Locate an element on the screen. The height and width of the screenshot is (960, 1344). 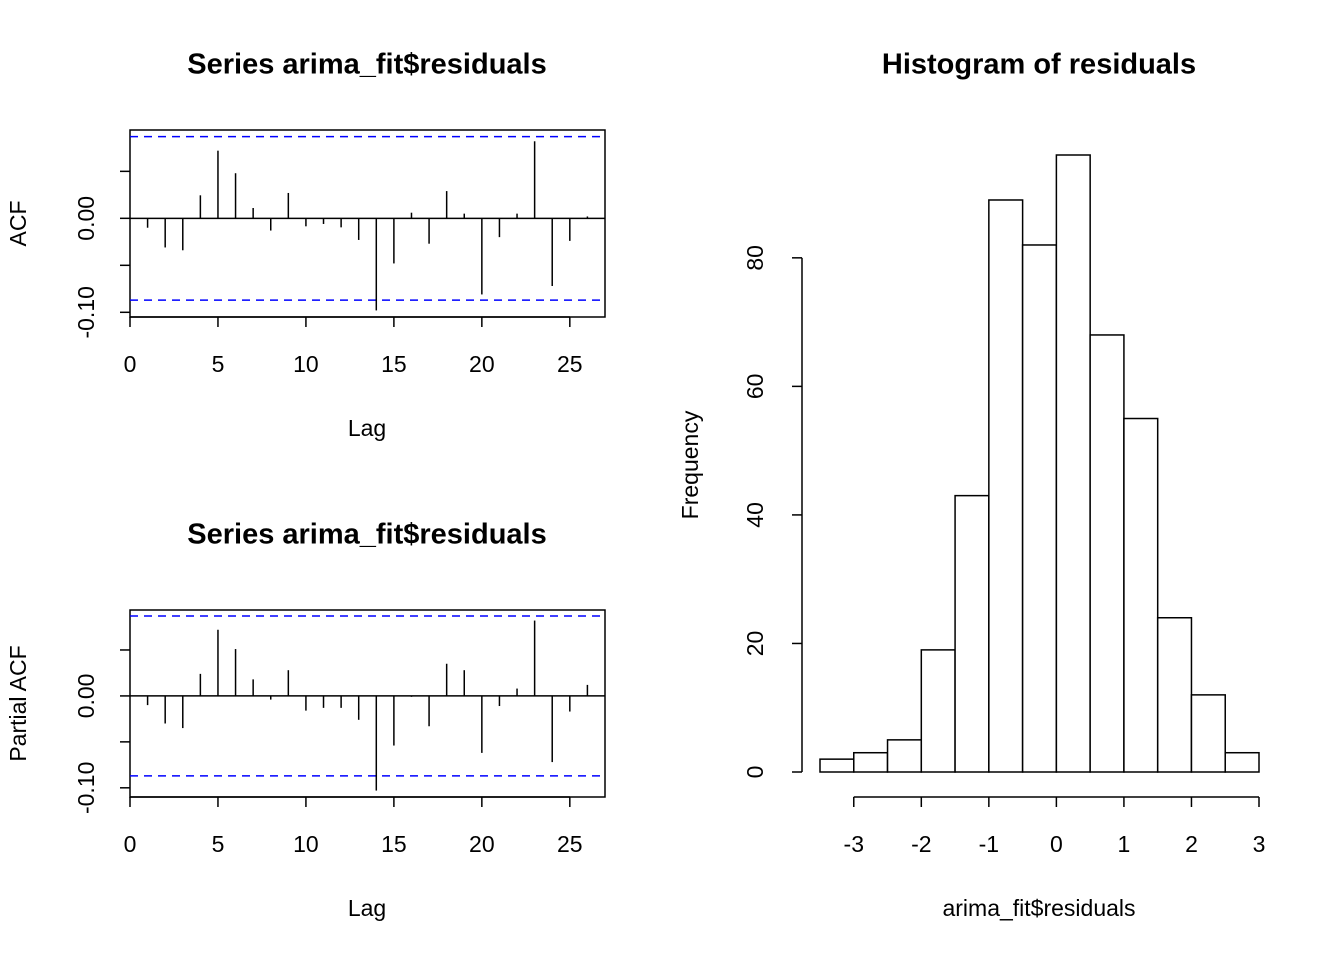
x-tick-label: 2 is located at coordinates (1191, 844).